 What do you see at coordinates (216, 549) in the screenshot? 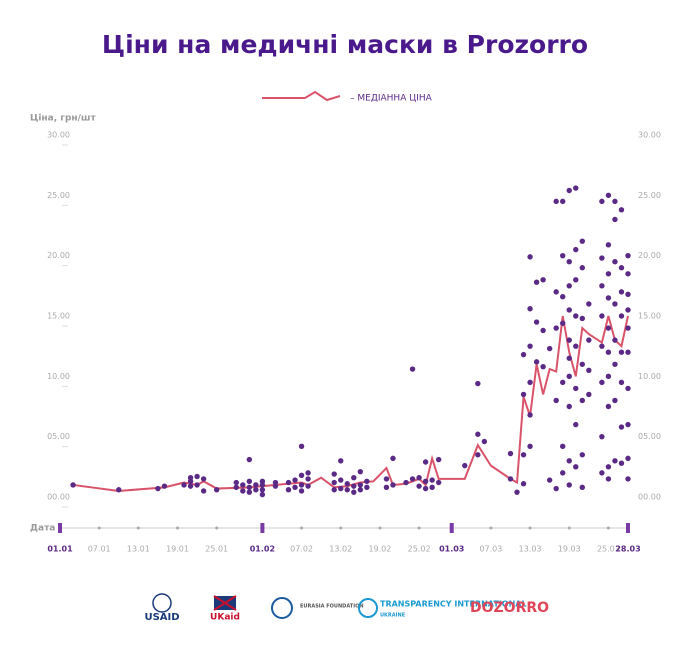
I see `x-tick-label: 25.01` at bounding box center [216, 549].